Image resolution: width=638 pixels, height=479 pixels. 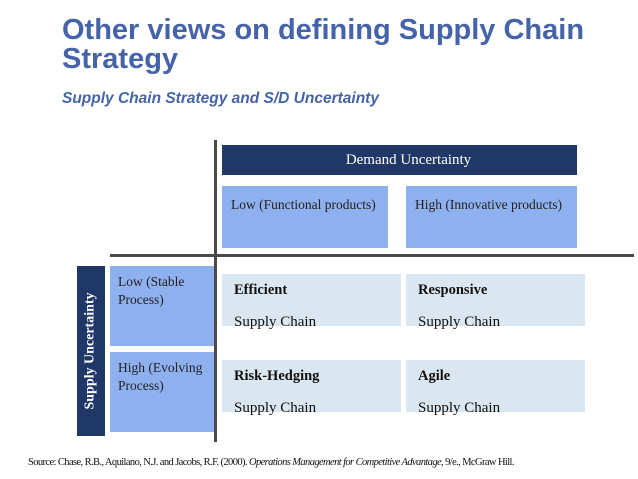 I want to click on demand-uncertainty-header: Demand Uncertainty, so click(x=399, y=160).